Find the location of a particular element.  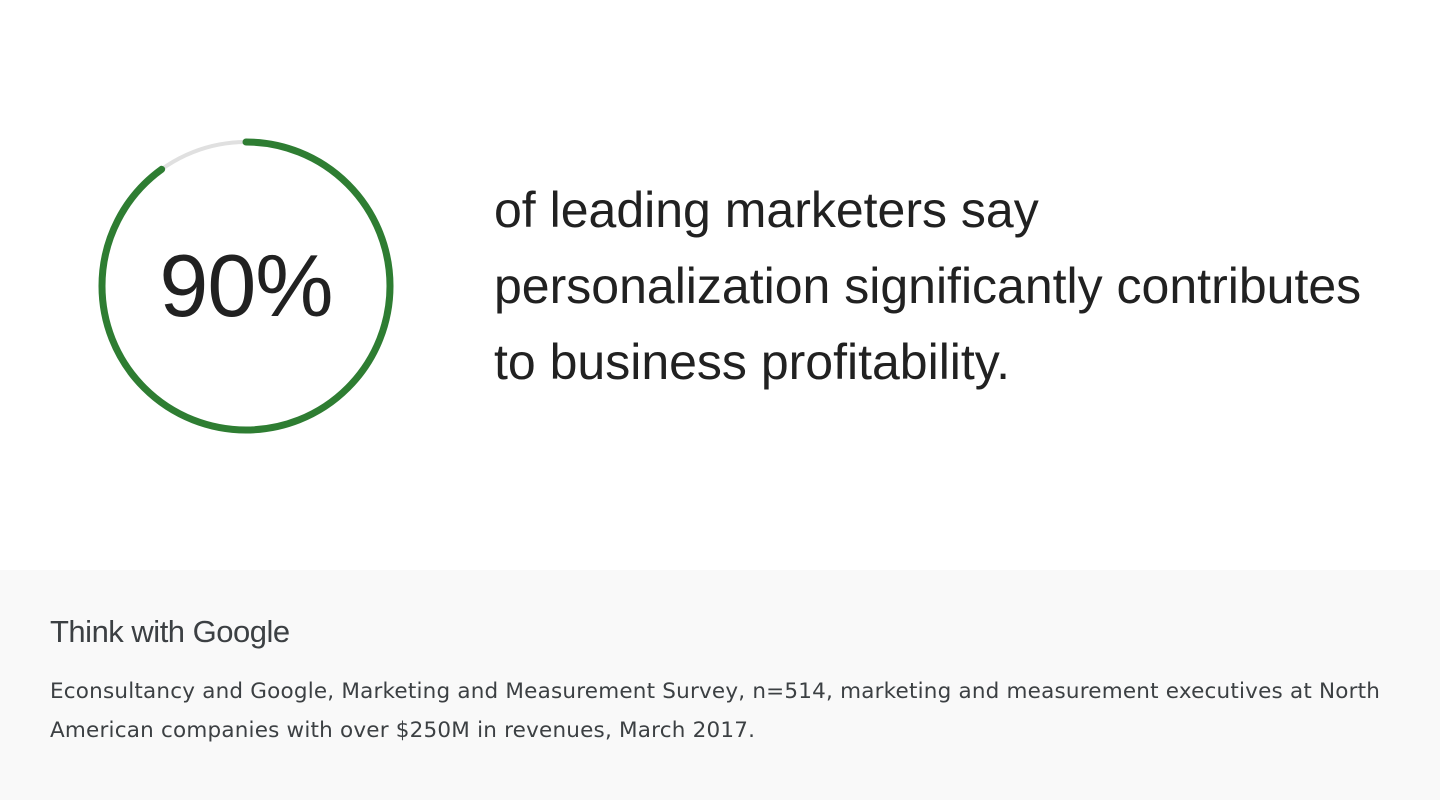

progress-ring-fill is located at coordinates (246, 286).